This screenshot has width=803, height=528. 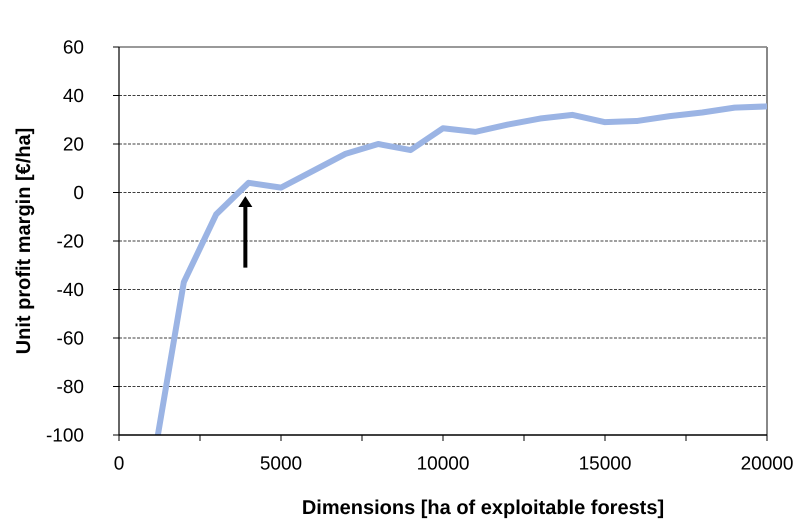 I want to click on x-tick-label: 0, so click(x=119, y=464).